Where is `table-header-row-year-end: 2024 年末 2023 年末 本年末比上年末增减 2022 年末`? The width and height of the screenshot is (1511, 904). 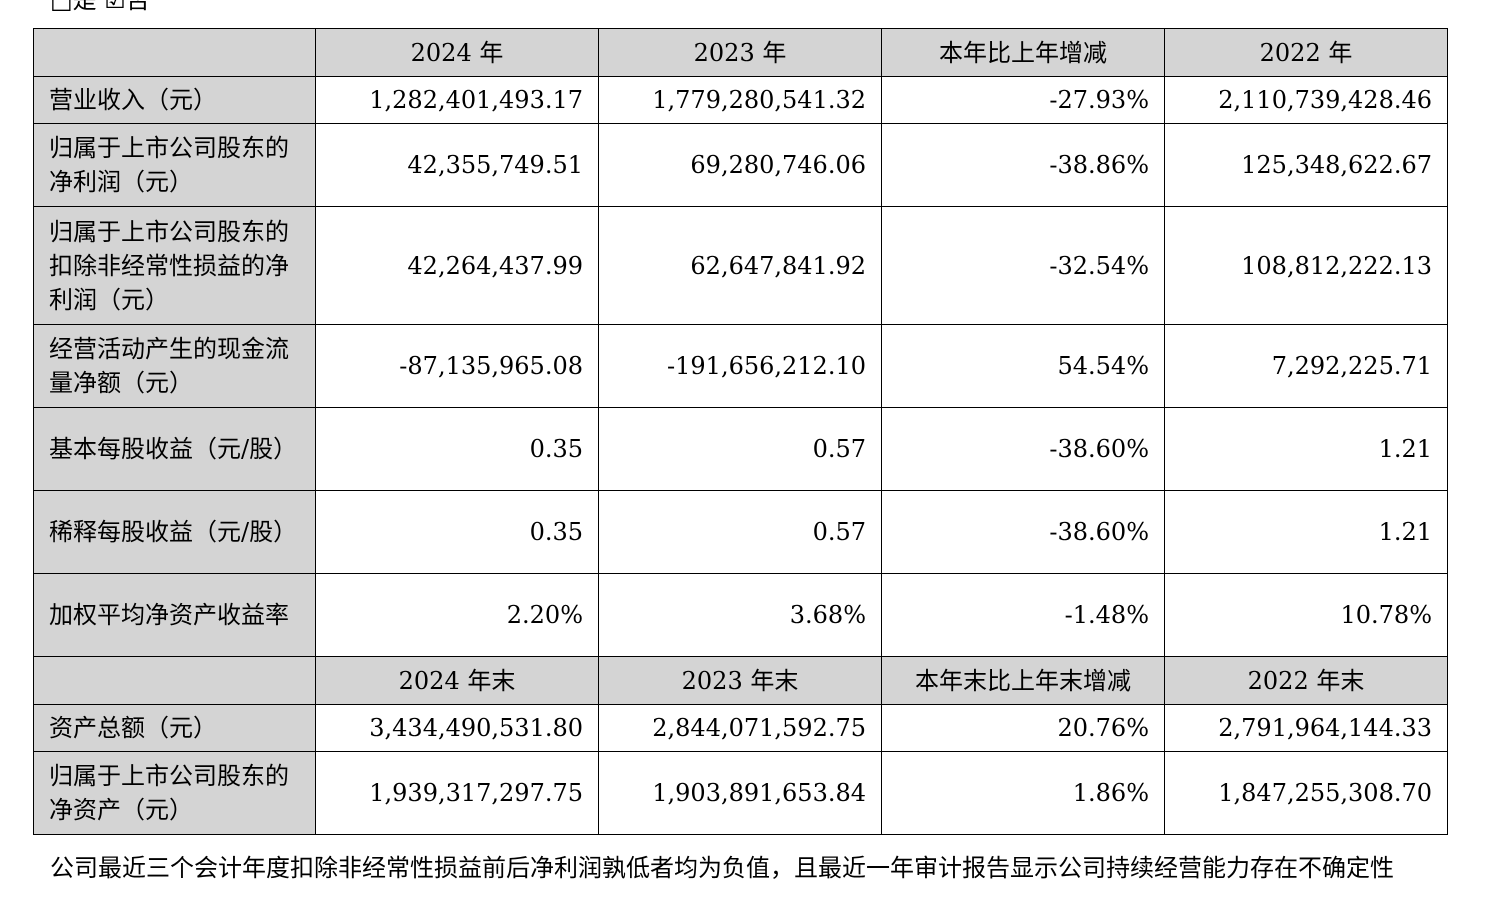
table-header-row-year-end: 2024 年末 2023 年末 本年末比上年末增减 2022 年末 is located at coordinates (740, 680).